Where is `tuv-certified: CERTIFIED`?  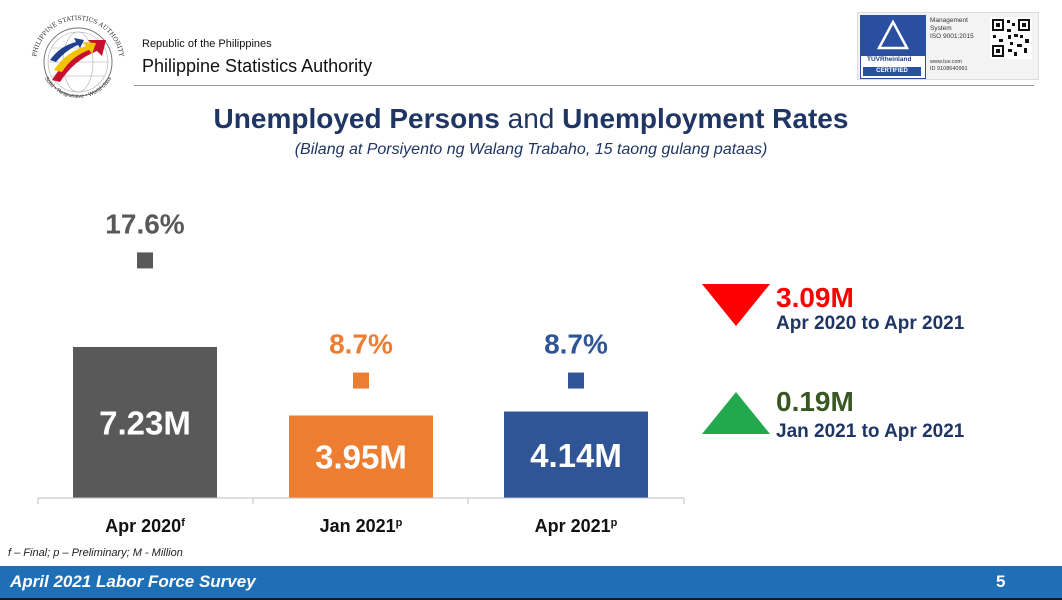 tuv-certified: CERTIFIED is located at coordinates (892, 71).